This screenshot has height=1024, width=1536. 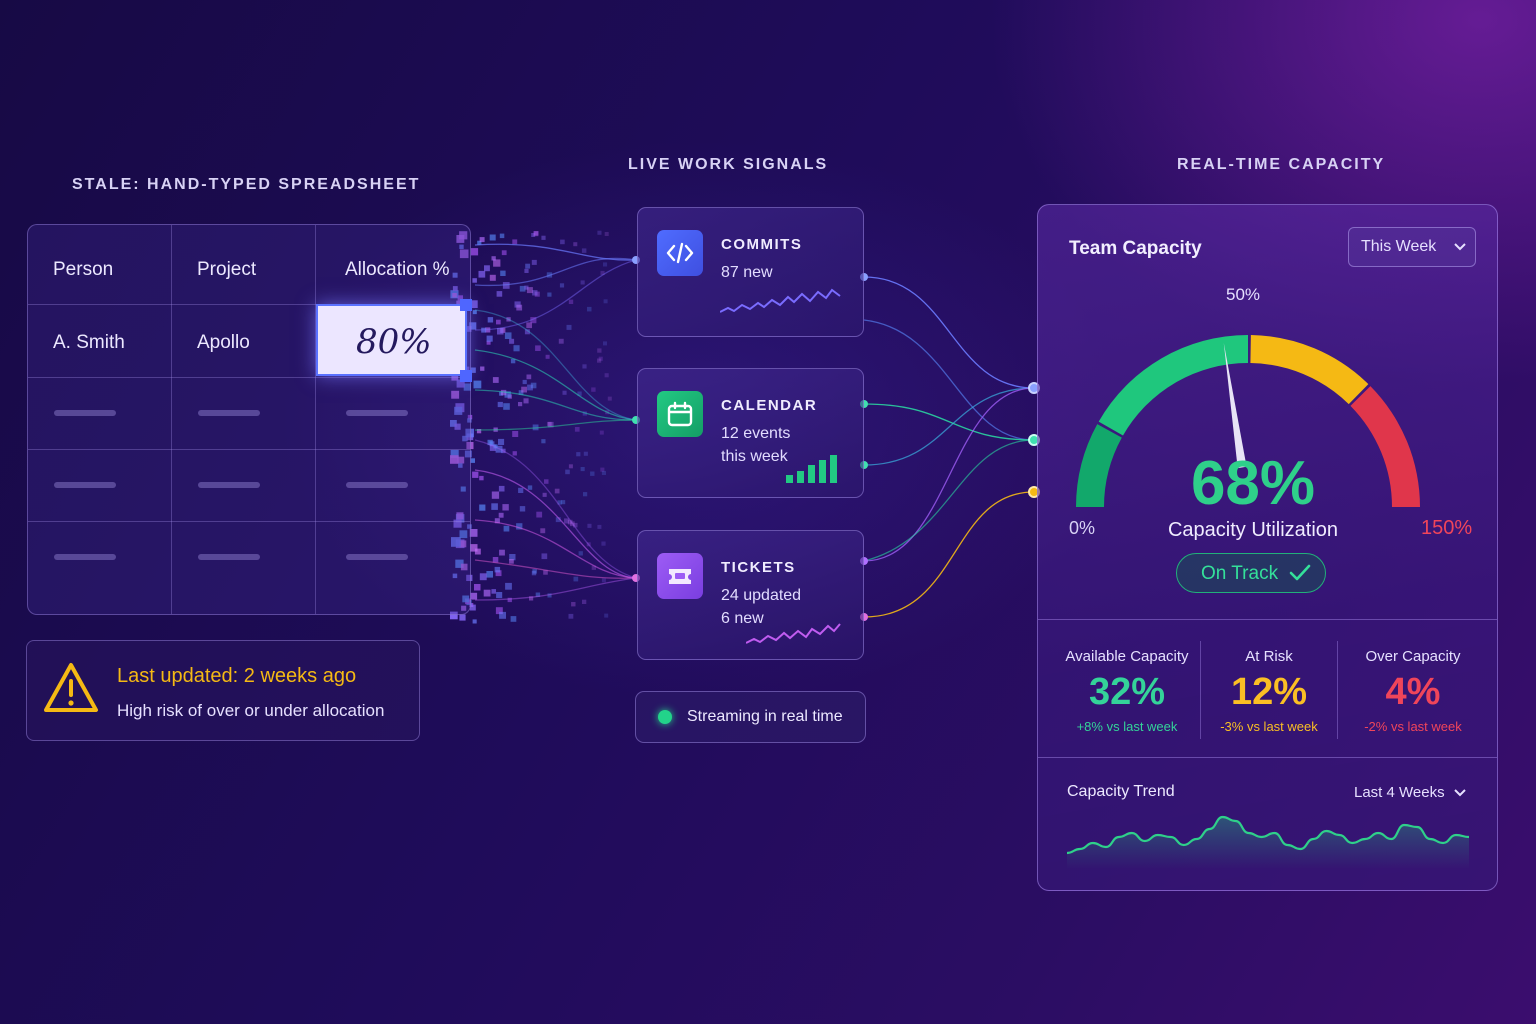 What do you see at coordinates (811, 469) in the screenshot?
I see `calendar-bar-sparkline` at bounding box center [811, 469].